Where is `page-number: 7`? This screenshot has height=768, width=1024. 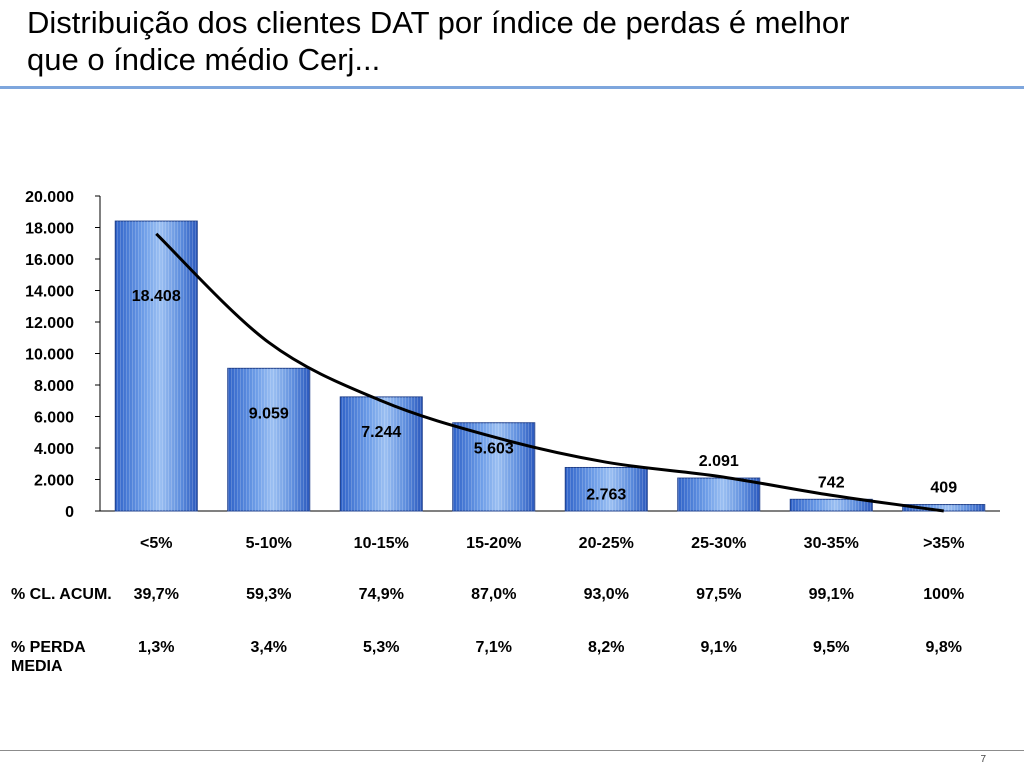
page-number: 7 is located at coordinates (983, 759).